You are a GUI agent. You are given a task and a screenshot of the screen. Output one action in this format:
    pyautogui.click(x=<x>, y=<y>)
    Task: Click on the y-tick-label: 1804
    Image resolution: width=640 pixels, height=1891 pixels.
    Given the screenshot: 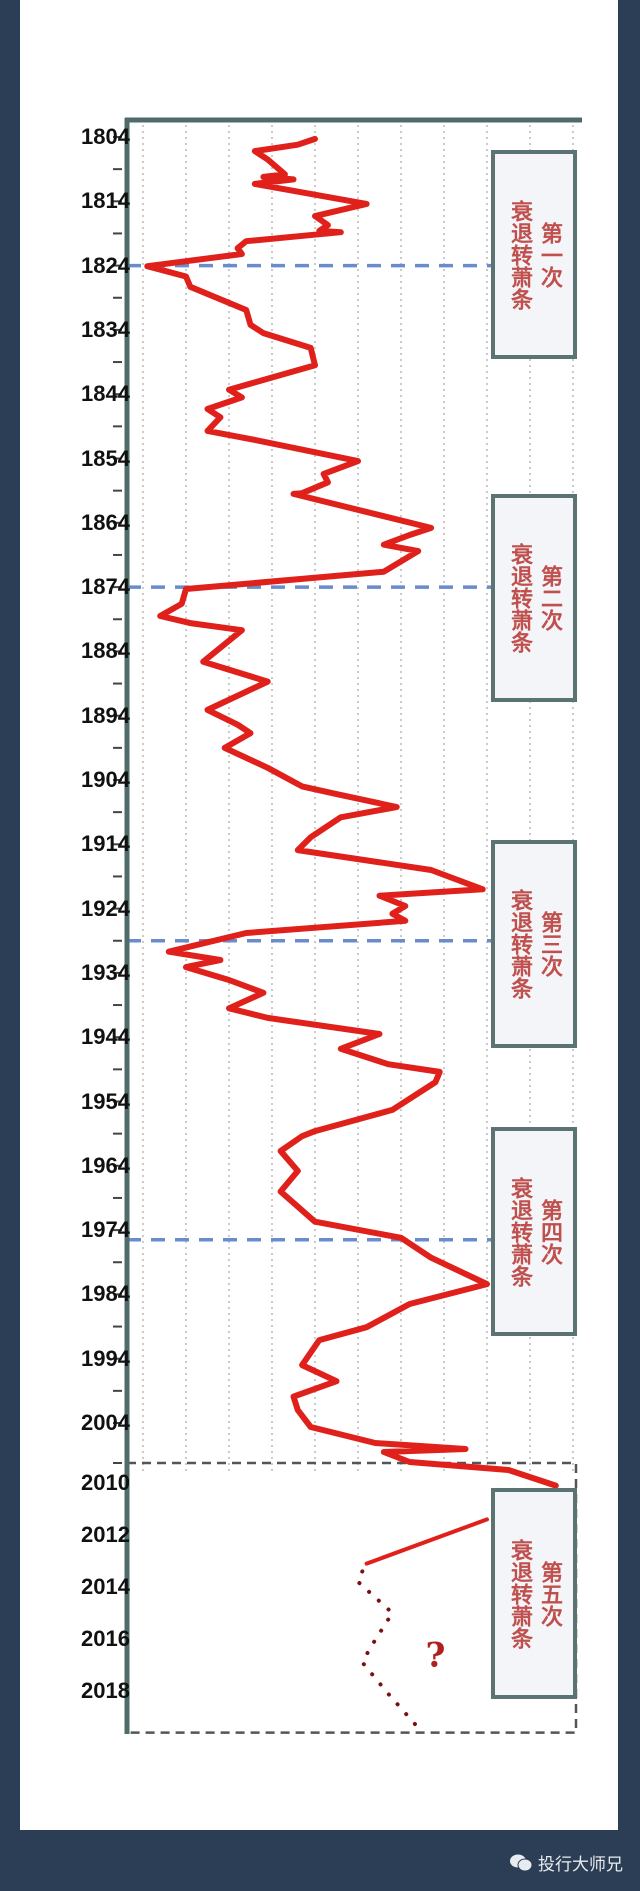 What is the action you would take?
    pyautogui.click(x=105, y=136)
    